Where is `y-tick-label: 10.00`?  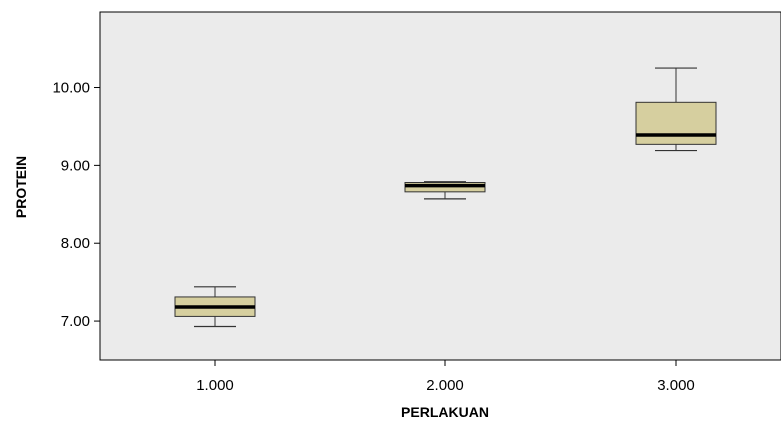 y-tick-label: 10.00 is located at coordinates (71, 88).